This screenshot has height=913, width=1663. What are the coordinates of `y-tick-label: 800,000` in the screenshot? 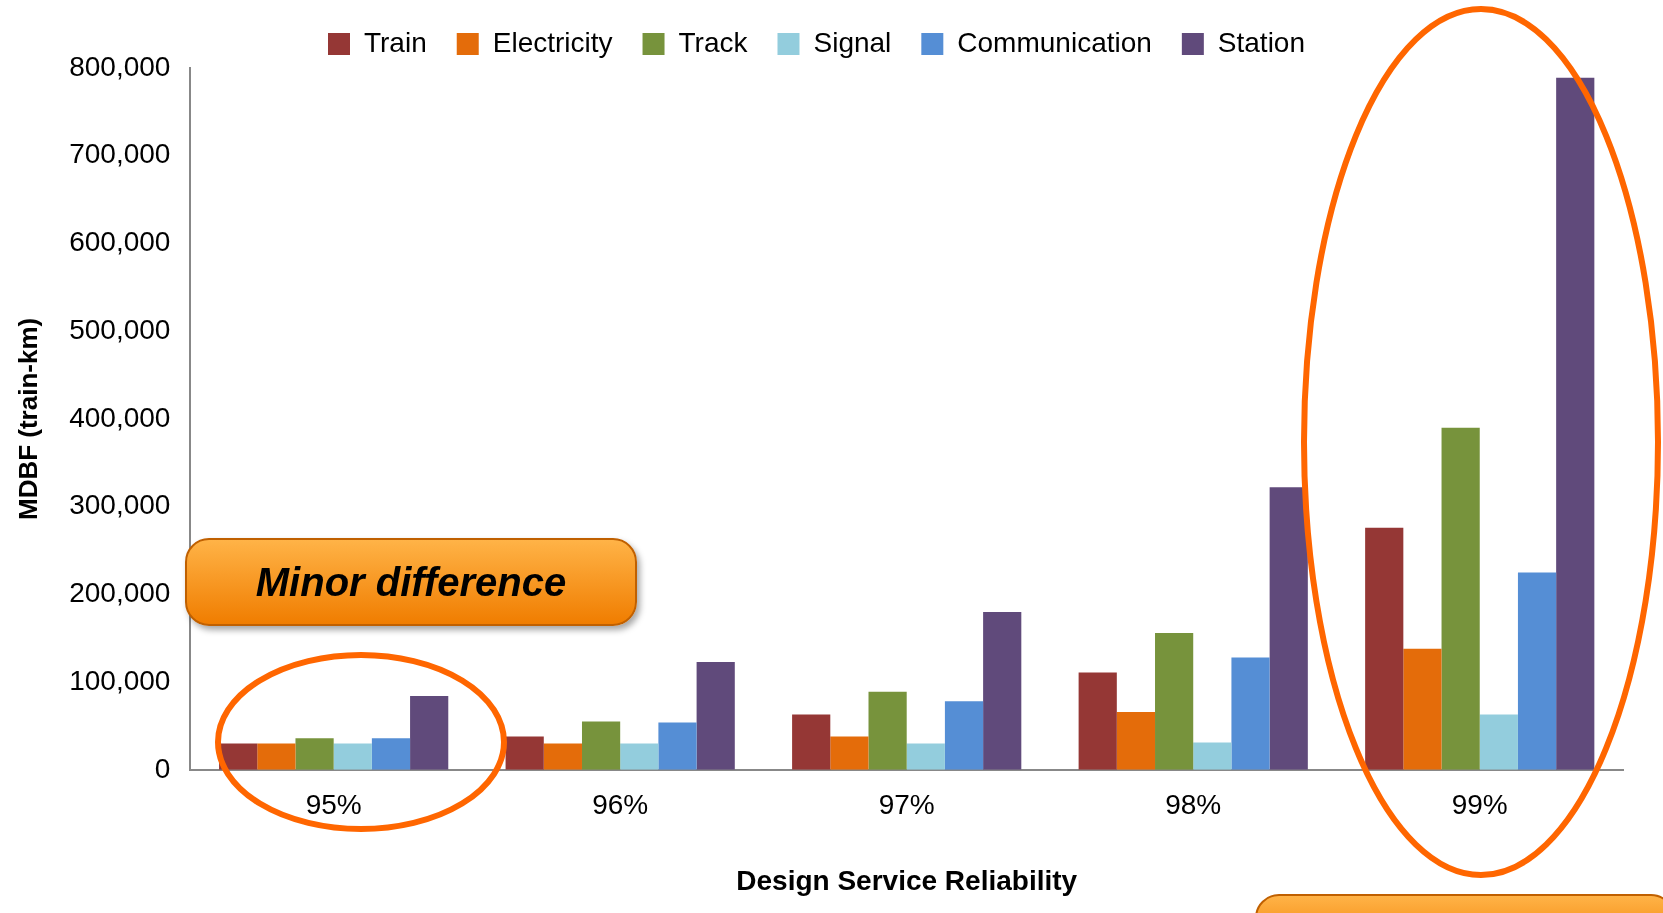 It's located at (120, 66).